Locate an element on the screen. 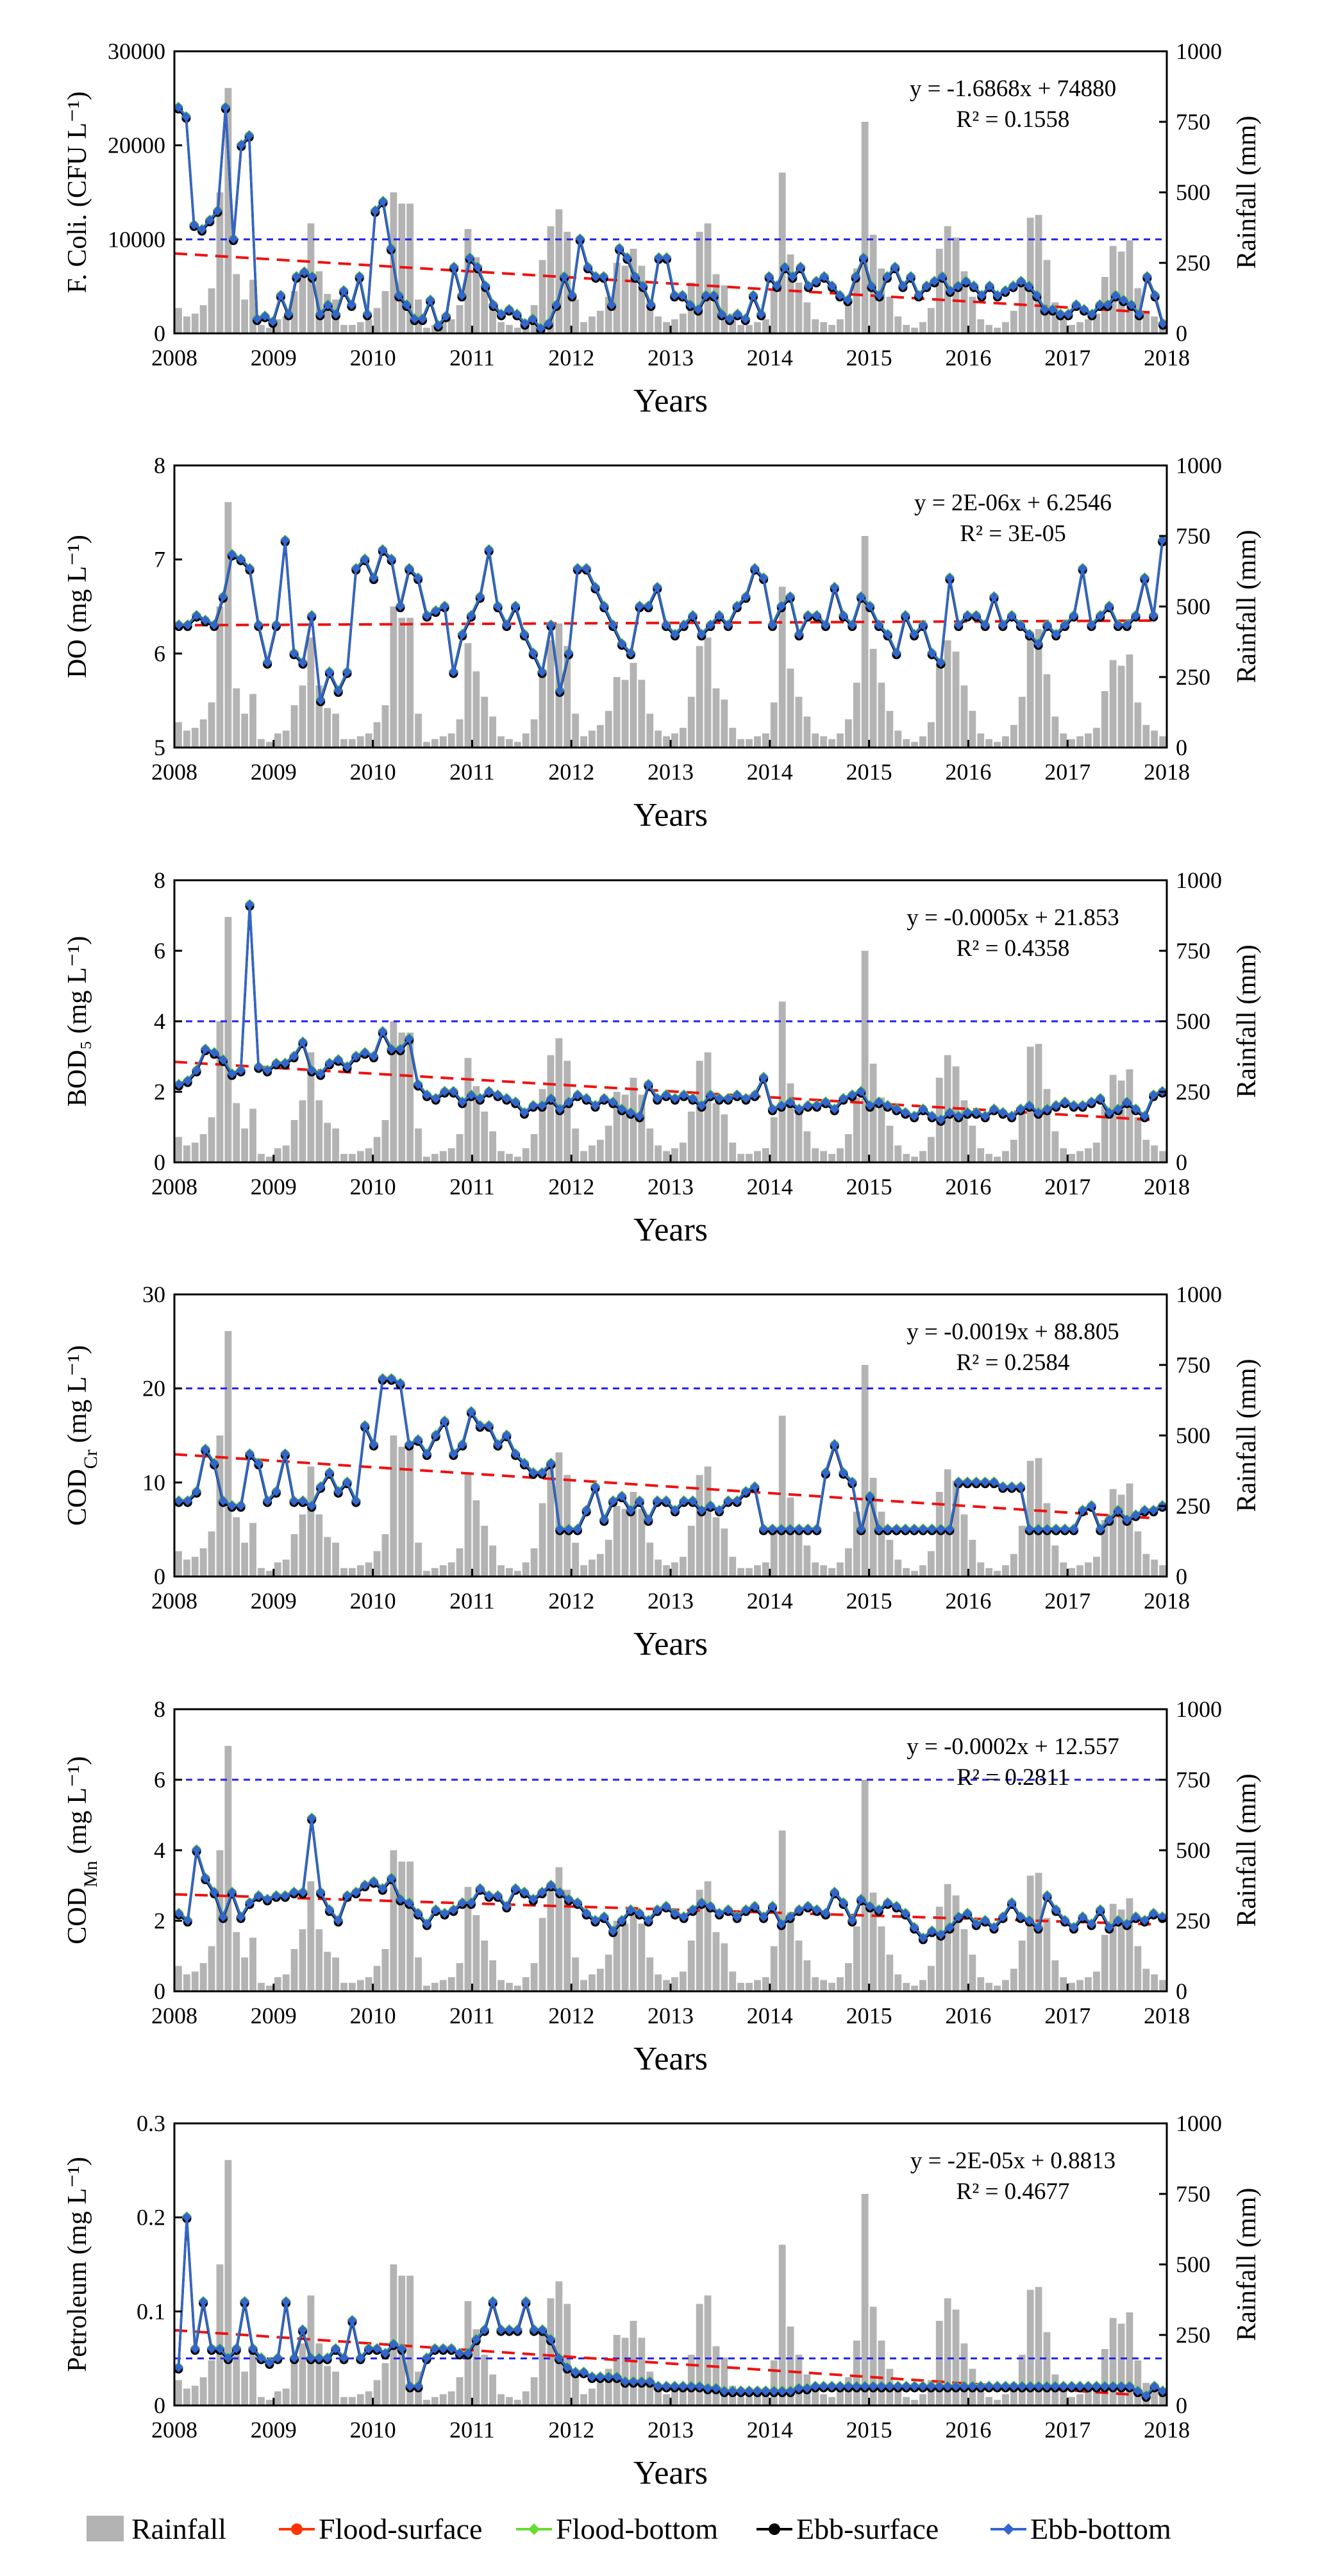  x-tick-label: 2008 is located at coordinates (174, 1187).